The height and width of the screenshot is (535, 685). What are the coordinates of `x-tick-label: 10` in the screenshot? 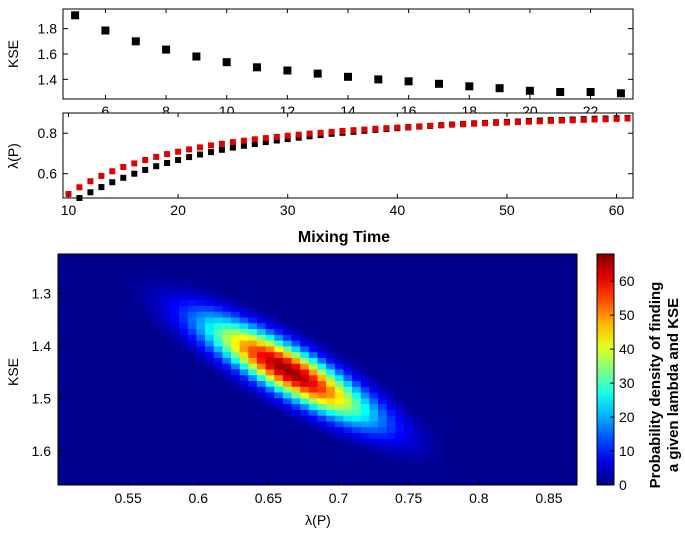 It's located at (69, 210).